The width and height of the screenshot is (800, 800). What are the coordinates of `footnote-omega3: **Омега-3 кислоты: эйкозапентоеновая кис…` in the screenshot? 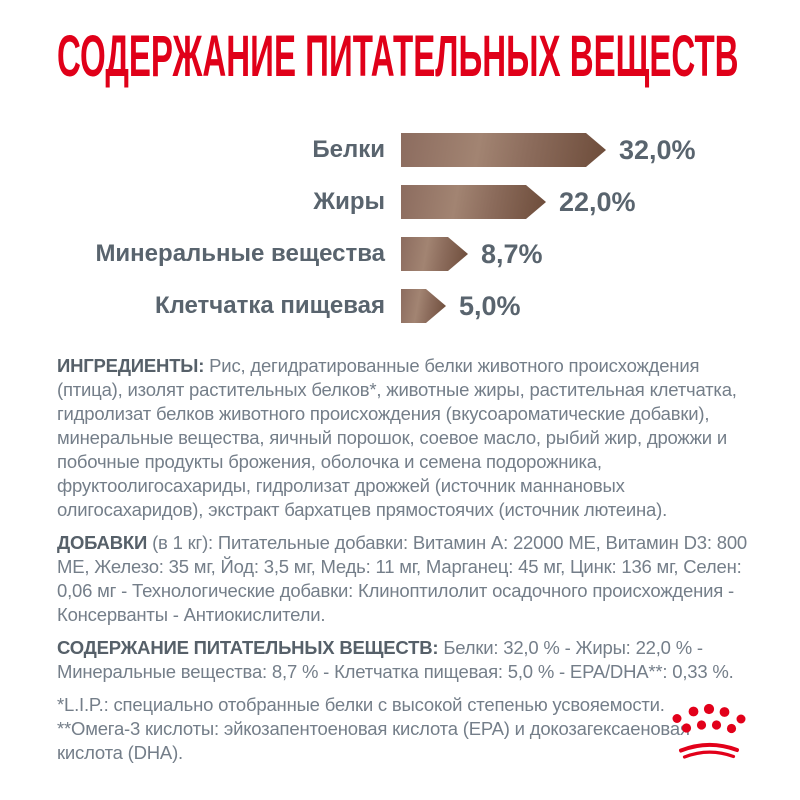 It's located at (373, 740).